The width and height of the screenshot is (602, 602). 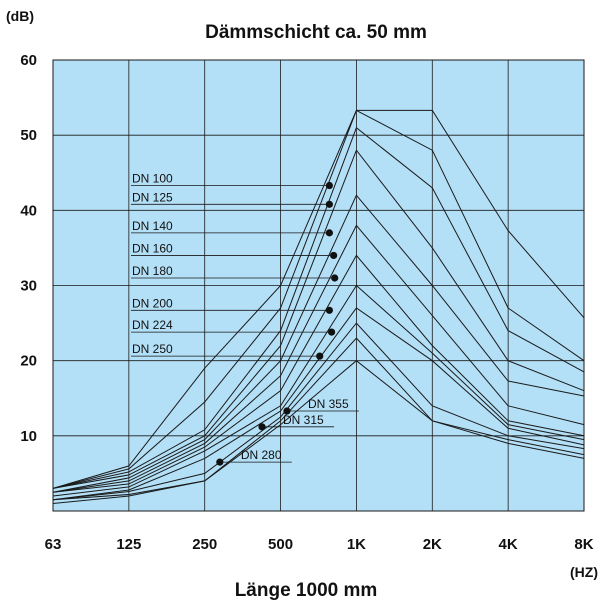 I want to click on series-label: DN 315, so click(x=303, y=420).